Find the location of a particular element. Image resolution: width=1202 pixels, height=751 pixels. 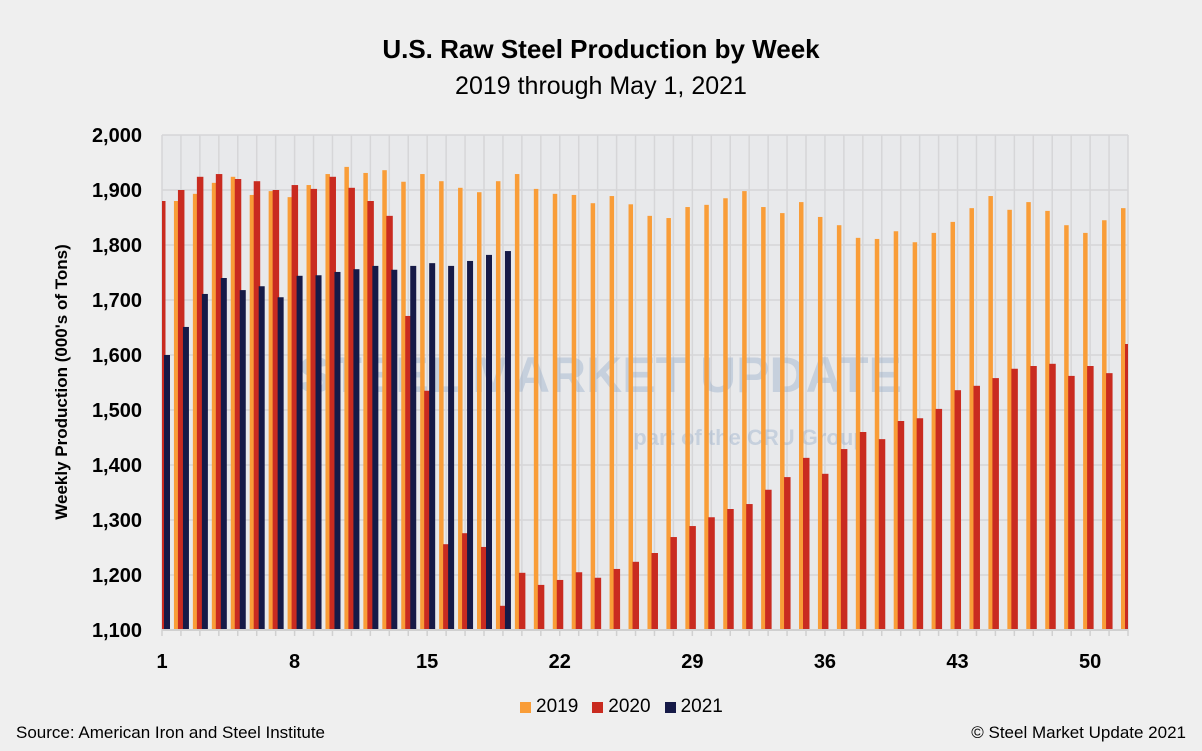

legend-item-2020: 2020 is located at coordinates (621, 707).